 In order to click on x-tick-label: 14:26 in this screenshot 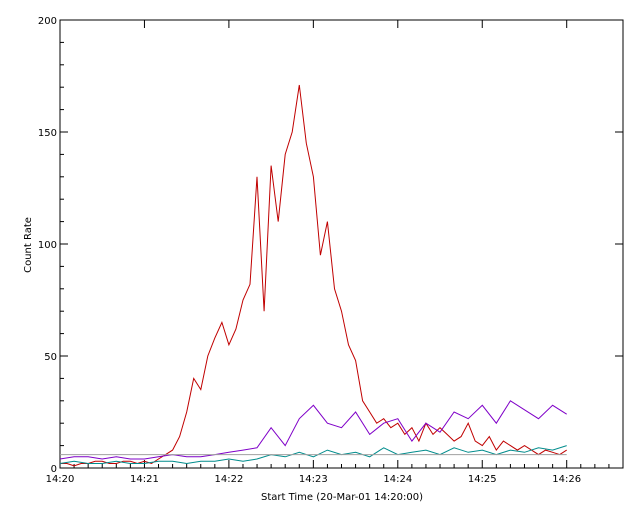, I will do `click(566, 479)`.